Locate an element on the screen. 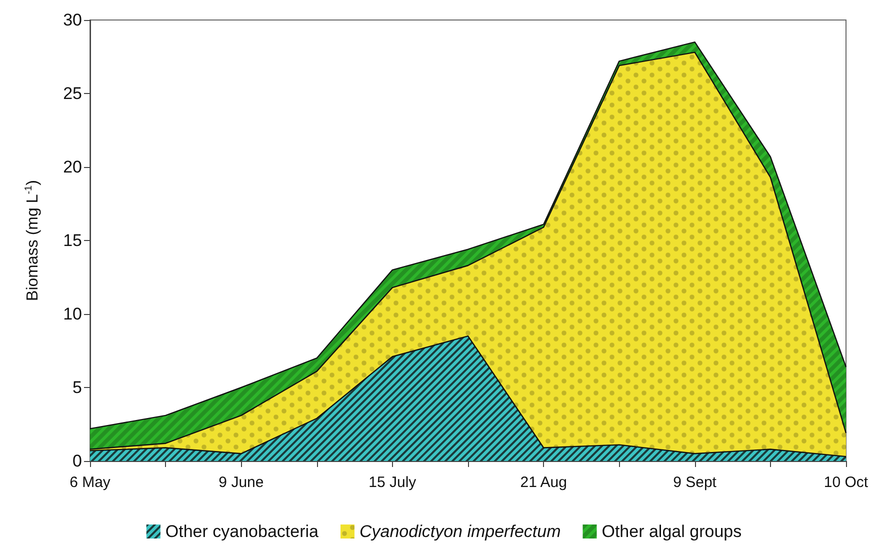  y-tick-label: 30 is located at coordinates (72, 20).